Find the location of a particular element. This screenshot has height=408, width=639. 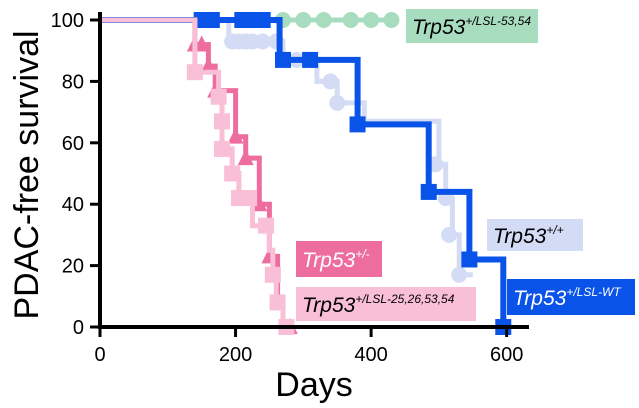

legend-item: Trp53+/- is located at coordinates (339, 259).